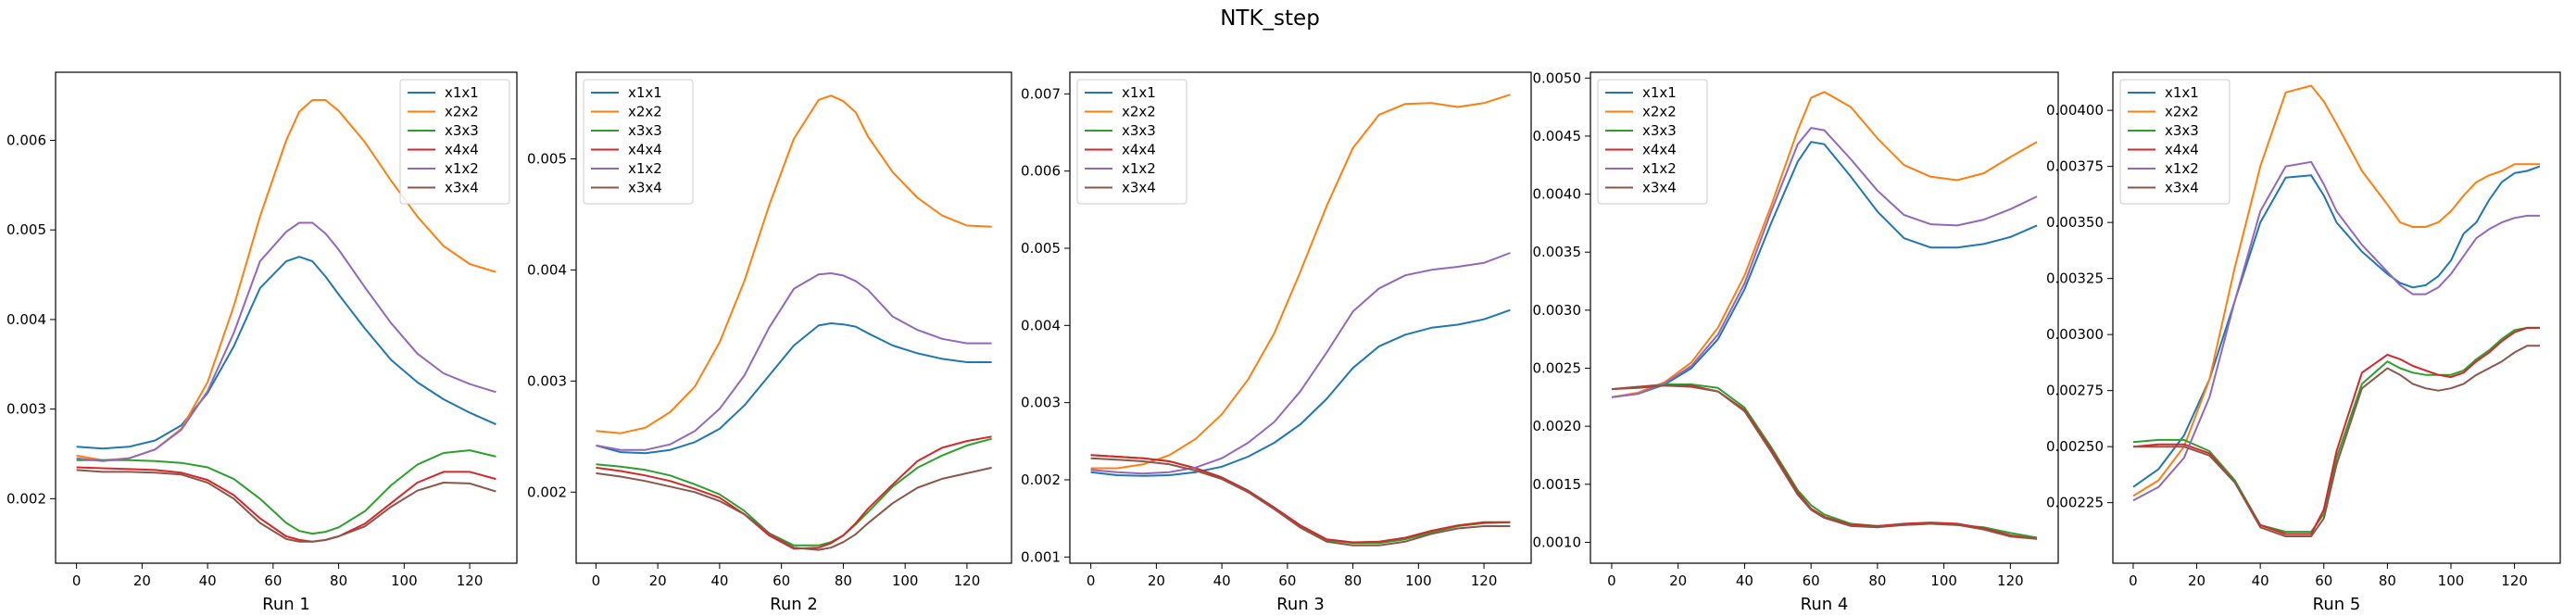  Describe the element at coordinates (2075, 447) in the screenshot. I see `y-tick-label: 0.00250` at that location.